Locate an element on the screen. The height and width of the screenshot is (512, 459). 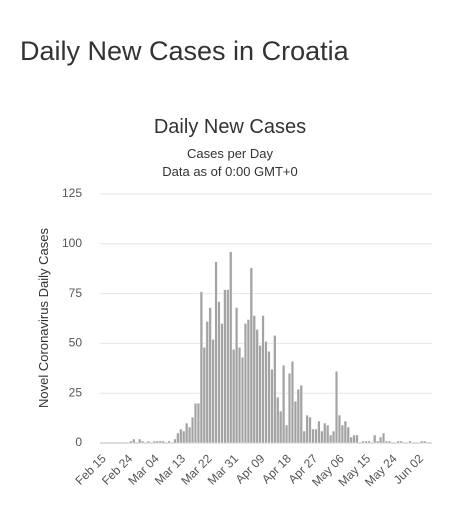
chart-subtitle: Cases per Day is located at coordinates (230, 153).